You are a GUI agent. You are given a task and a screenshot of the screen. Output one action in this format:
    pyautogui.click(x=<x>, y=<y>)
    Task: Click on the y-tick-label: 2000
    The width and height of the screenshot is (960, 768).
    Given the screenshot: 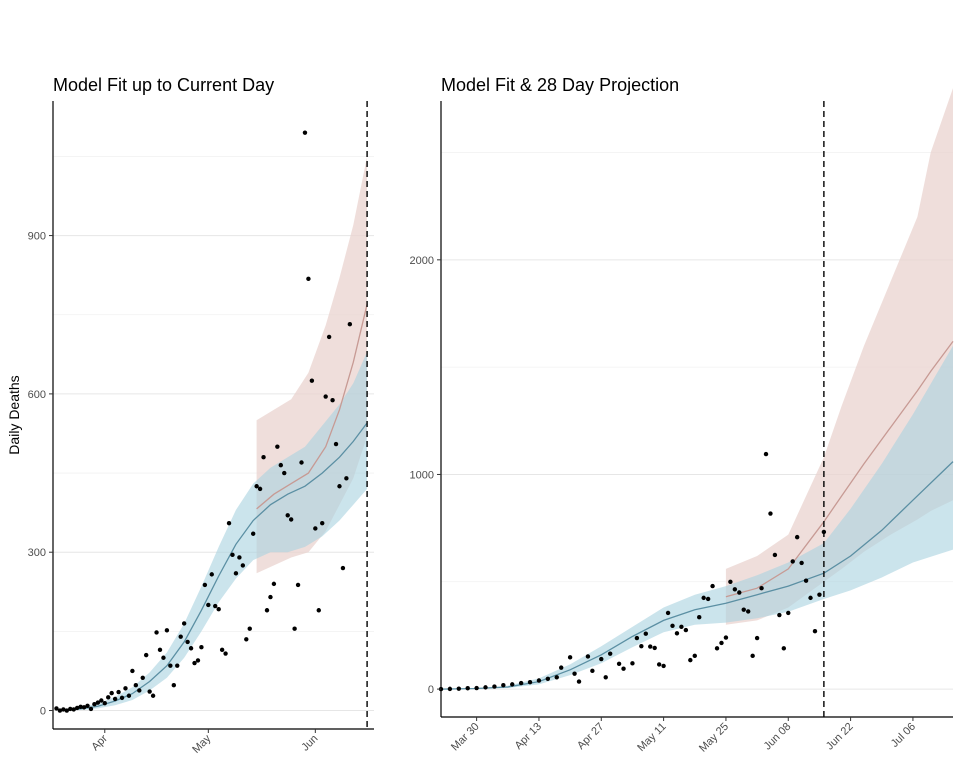 What is the action you would take?
    pyautogui.click(x=422, y=261)
    